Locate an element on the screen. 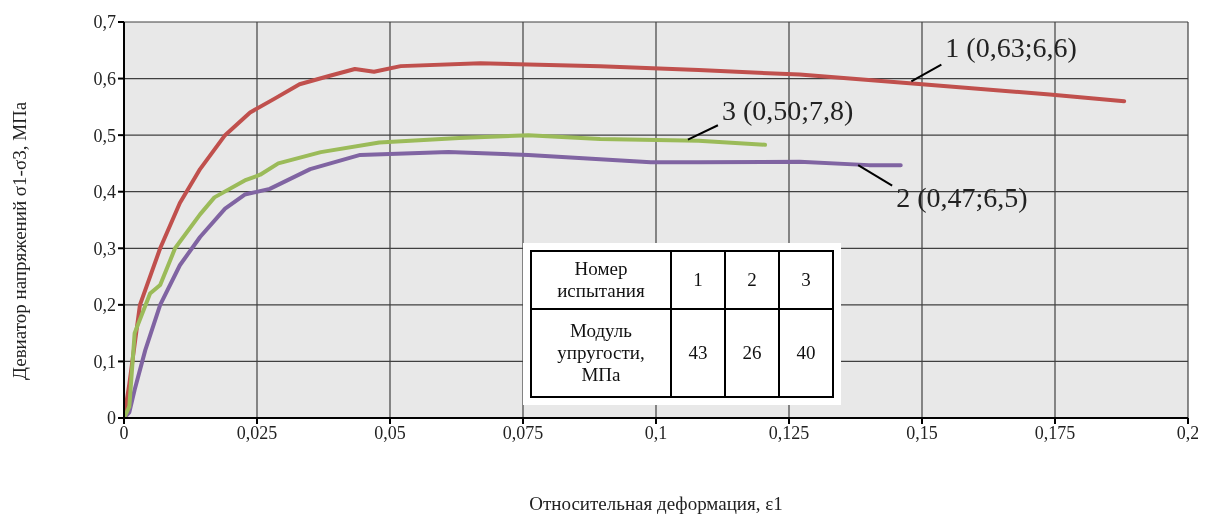 Image resolution: width=1206 pixels, height=526 pixels. annotation: 40 is located at coordinates (806, 353).